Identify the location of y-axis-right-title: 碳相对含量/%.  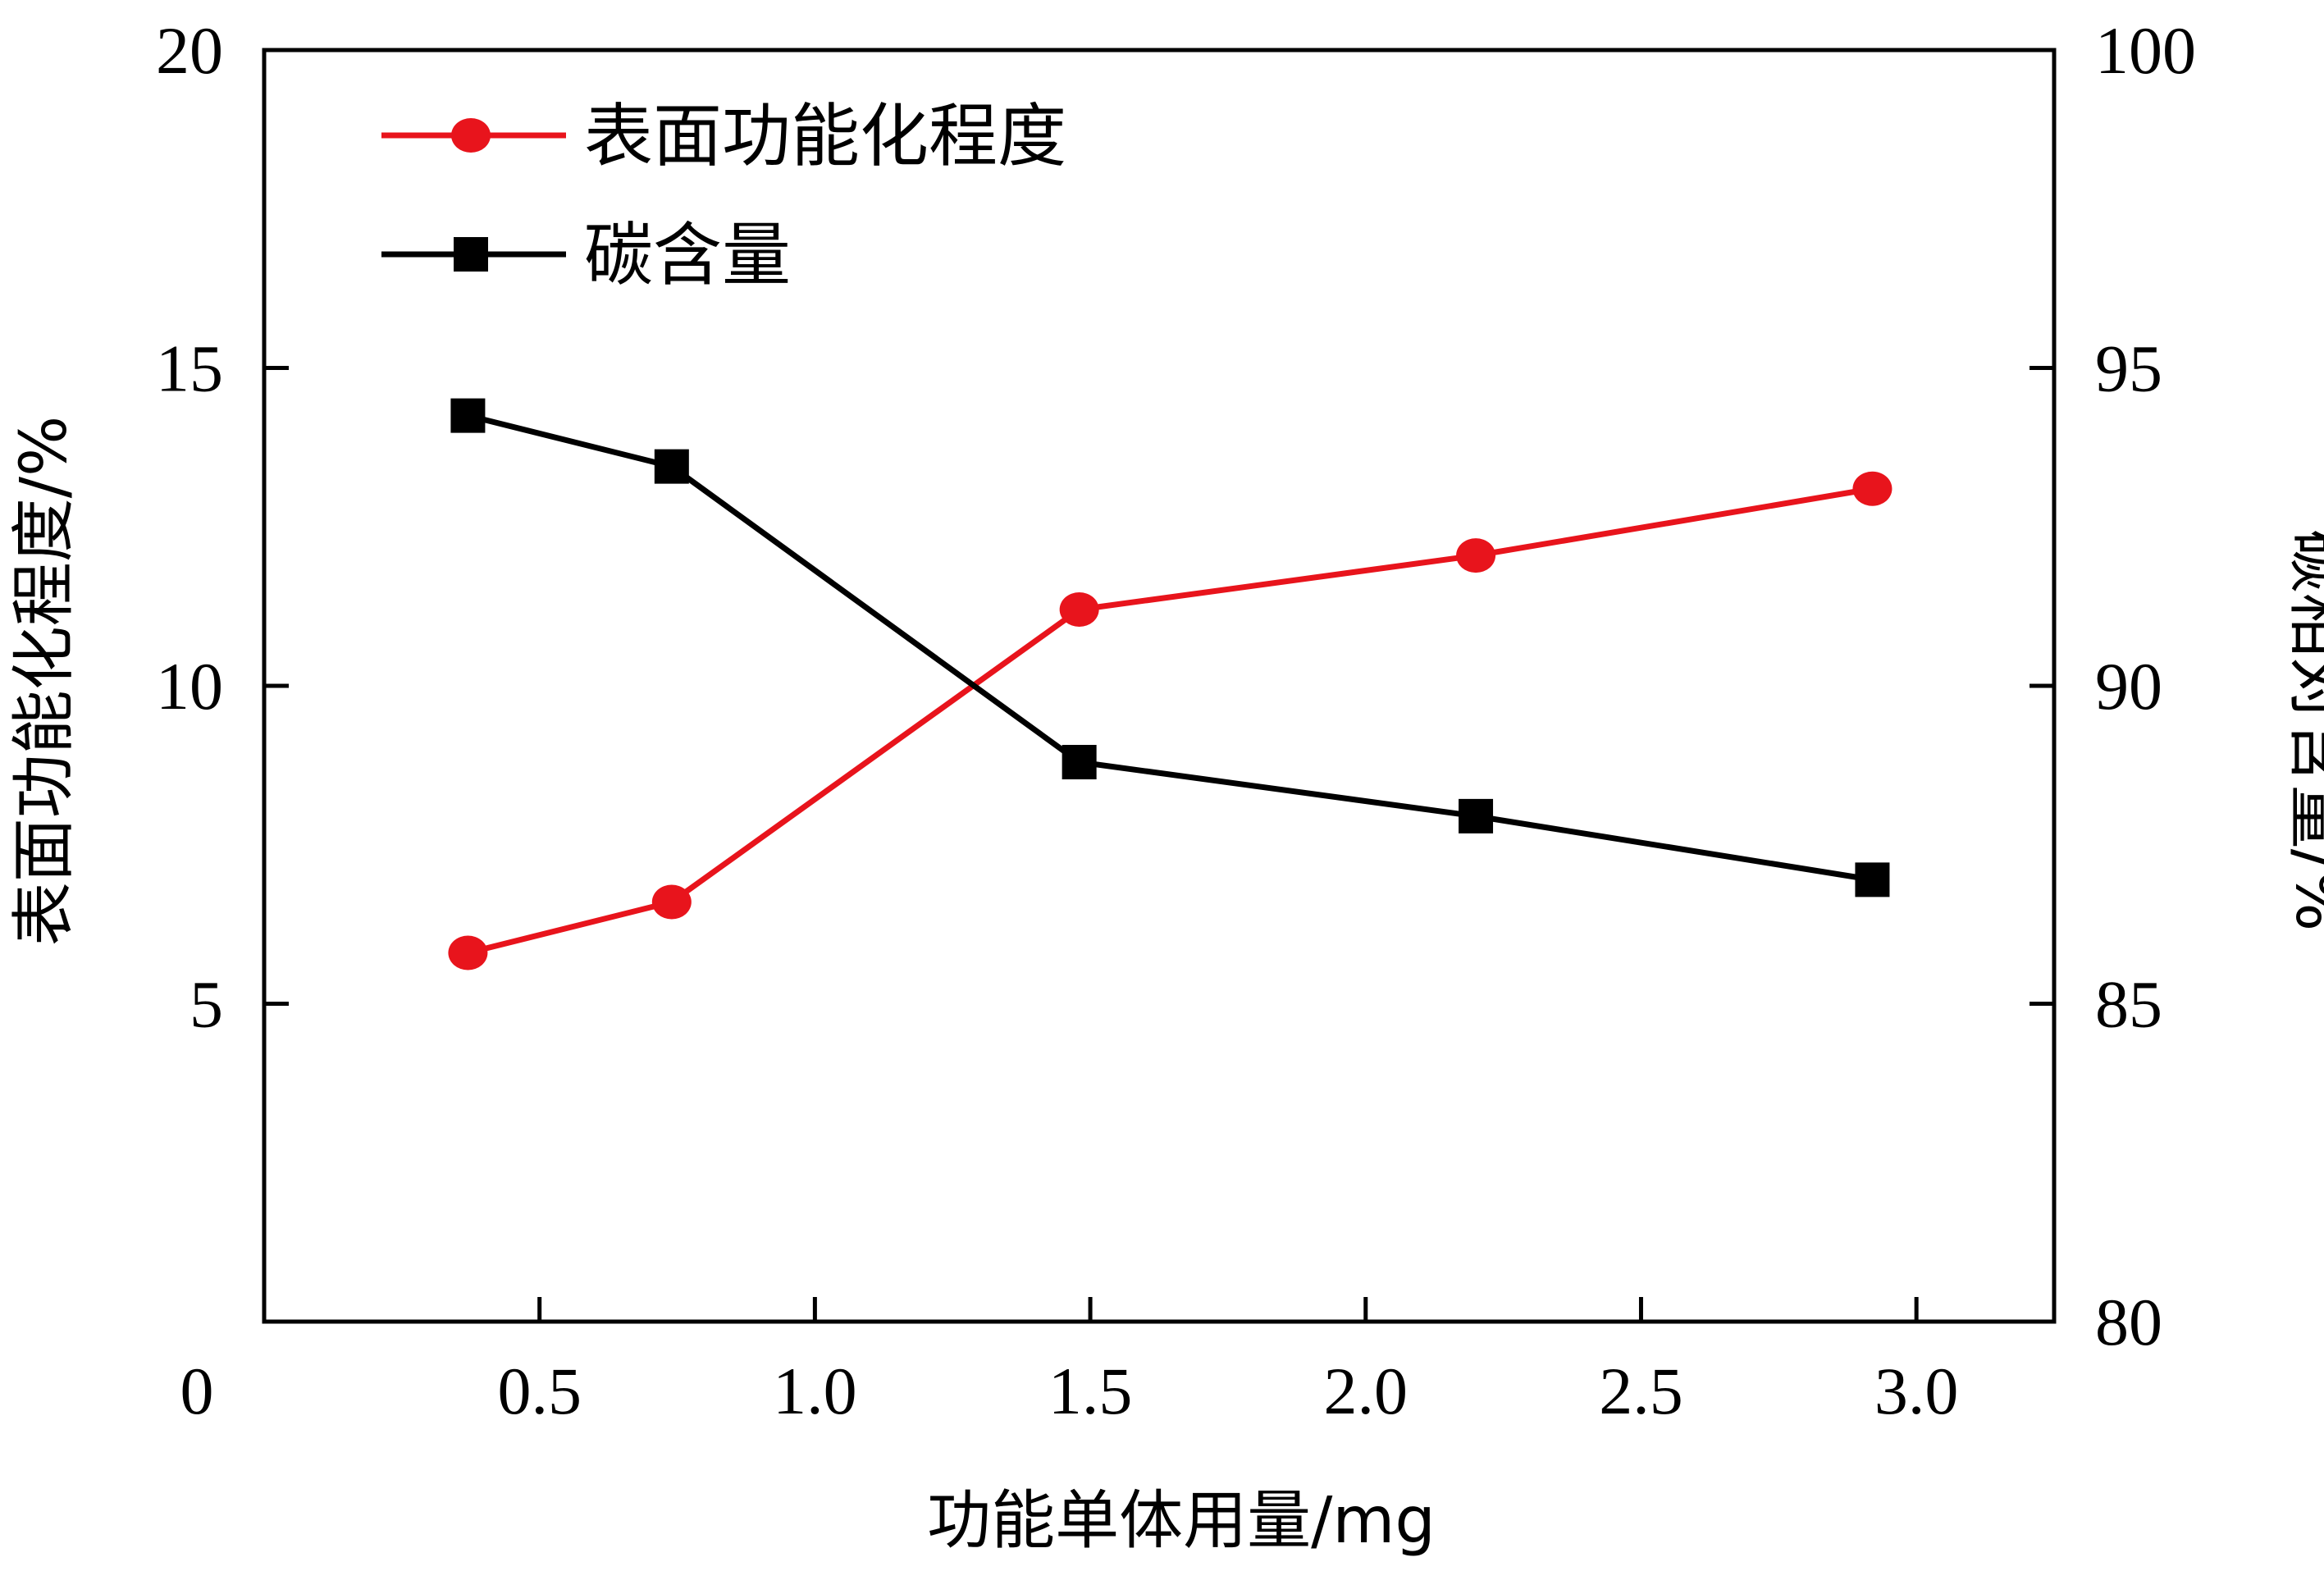
(2302, 730).